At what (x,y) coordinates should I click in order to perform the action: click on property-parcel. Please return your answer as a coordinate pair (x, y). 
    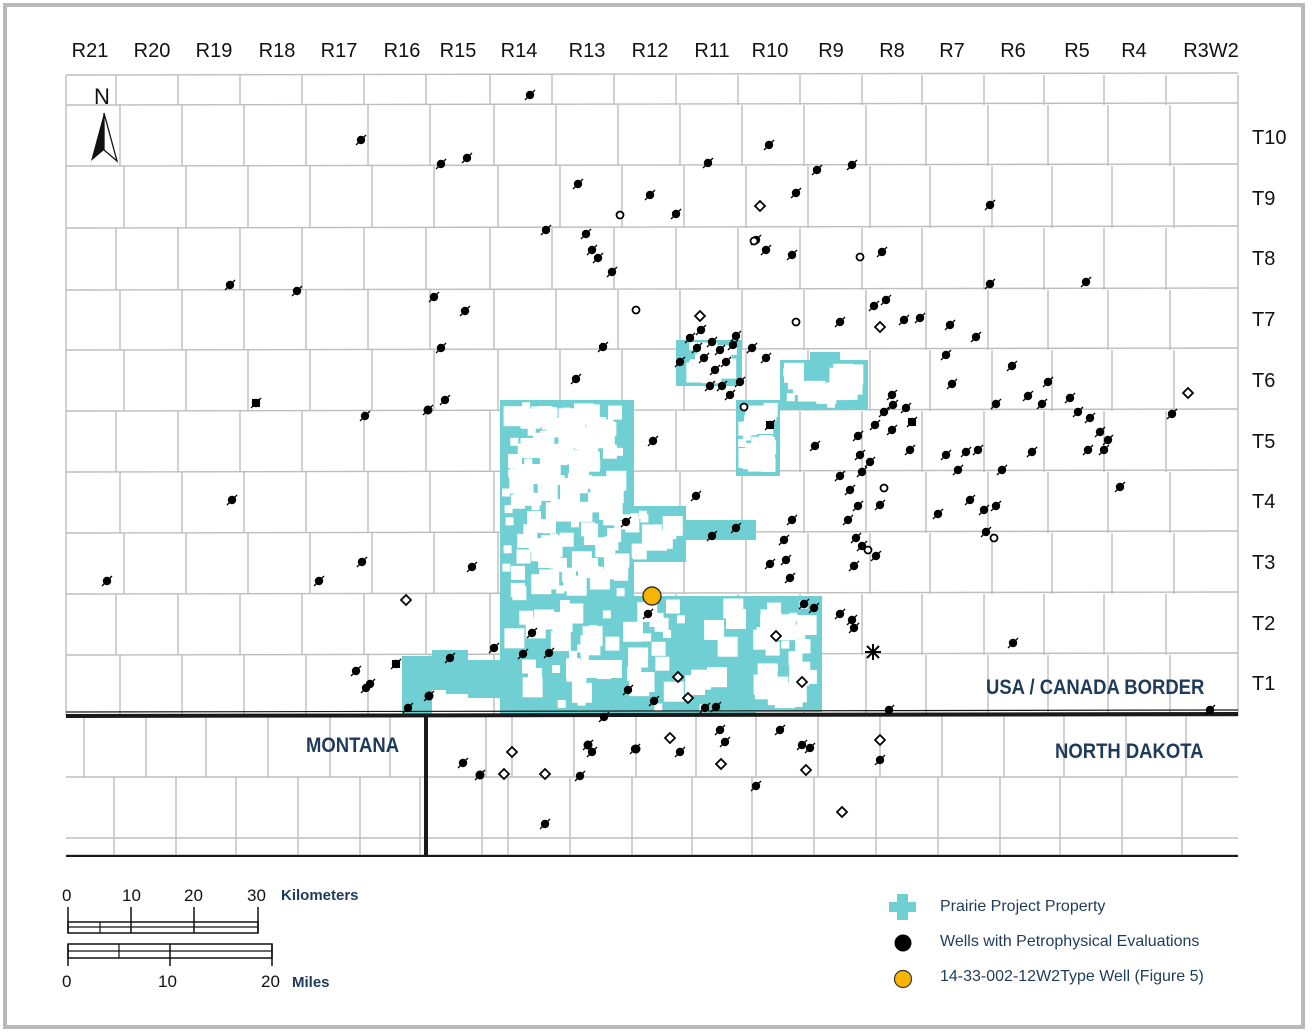
    Looking at the image, I should click on (512, 688).